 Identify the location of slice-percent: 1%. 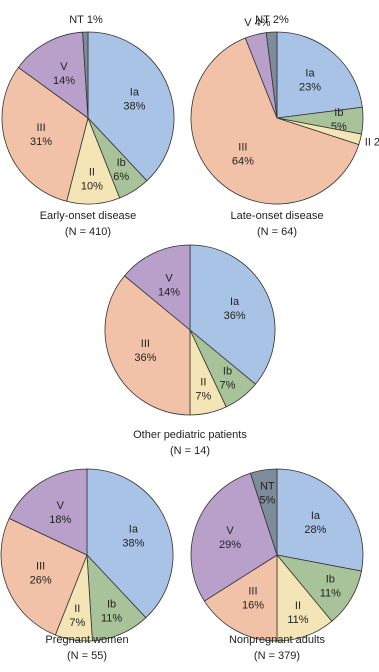
(95, 20).